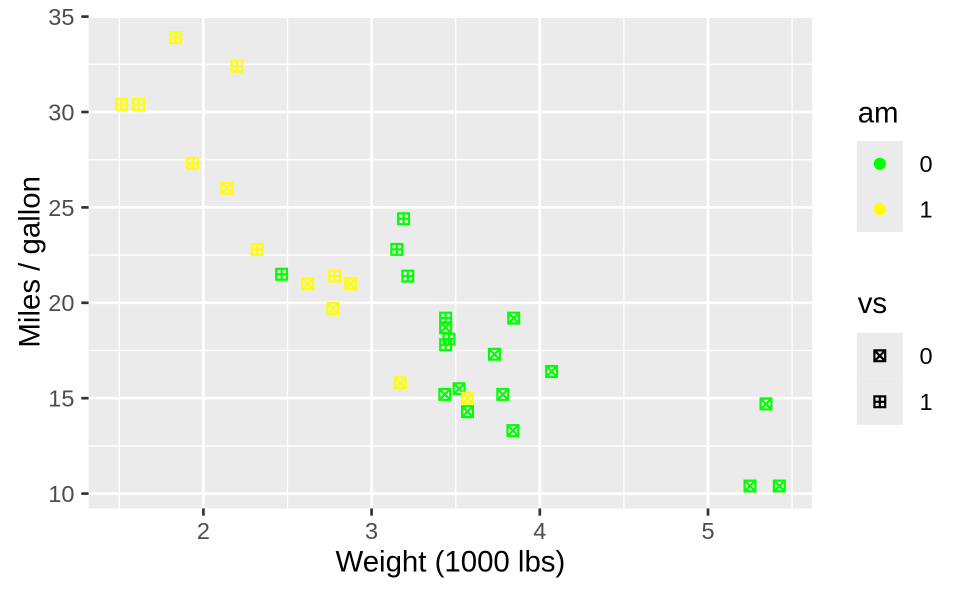 The image size is (960, 593). Describe the element at coordinates (539, 531) in the screenshot. I see `svg-text: 4` at that location.